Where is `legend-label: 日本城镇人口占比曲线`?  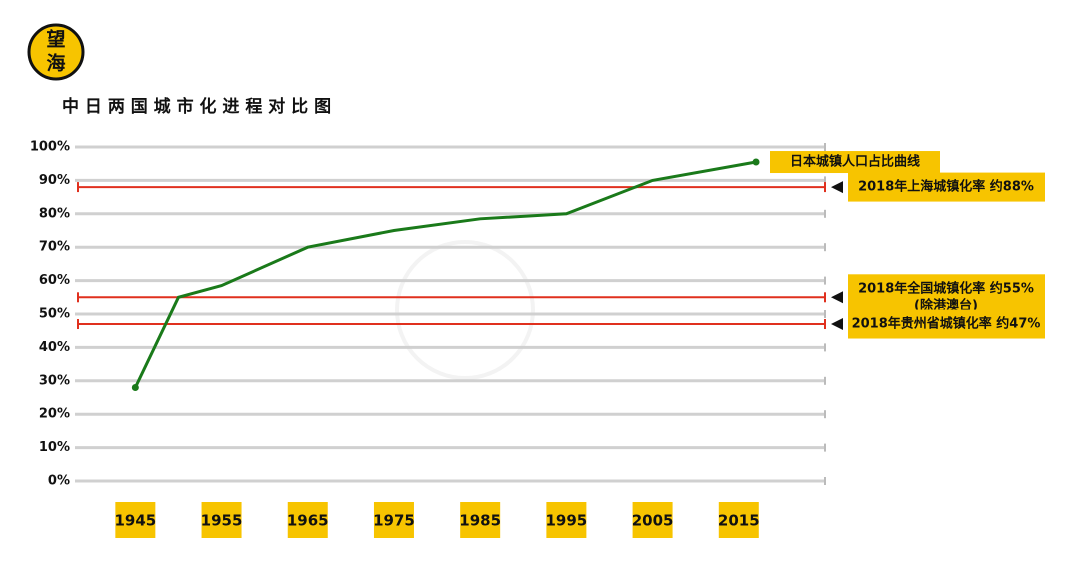
legend-label: 日本城镇人口占比曲线 is located at coordinates (855, 162).